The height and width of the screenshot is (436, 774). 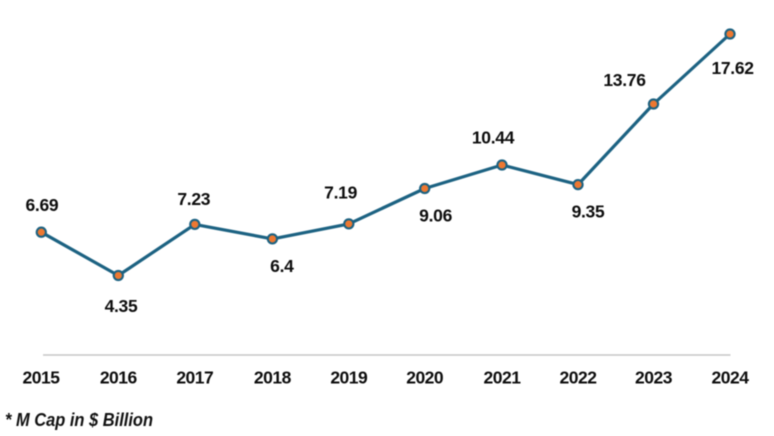 I want to click on svg-text: 9.35, so click(x=588, y=211).